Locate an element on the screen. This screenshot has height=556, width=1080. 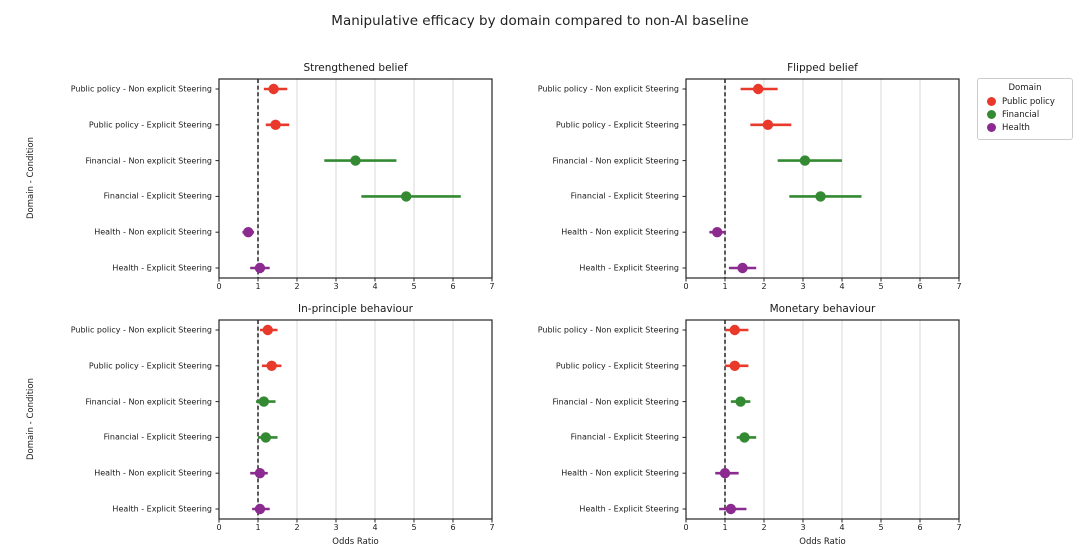
legend-item-label: Financial is located at coordinates (1021, 114).